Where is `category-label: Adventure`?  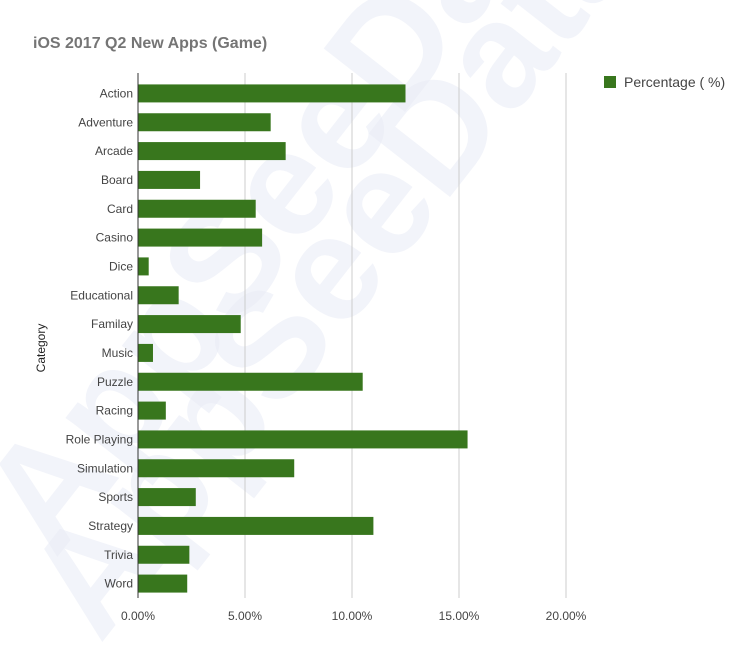
category-label: Adventure is located at coordinates (105, 122).